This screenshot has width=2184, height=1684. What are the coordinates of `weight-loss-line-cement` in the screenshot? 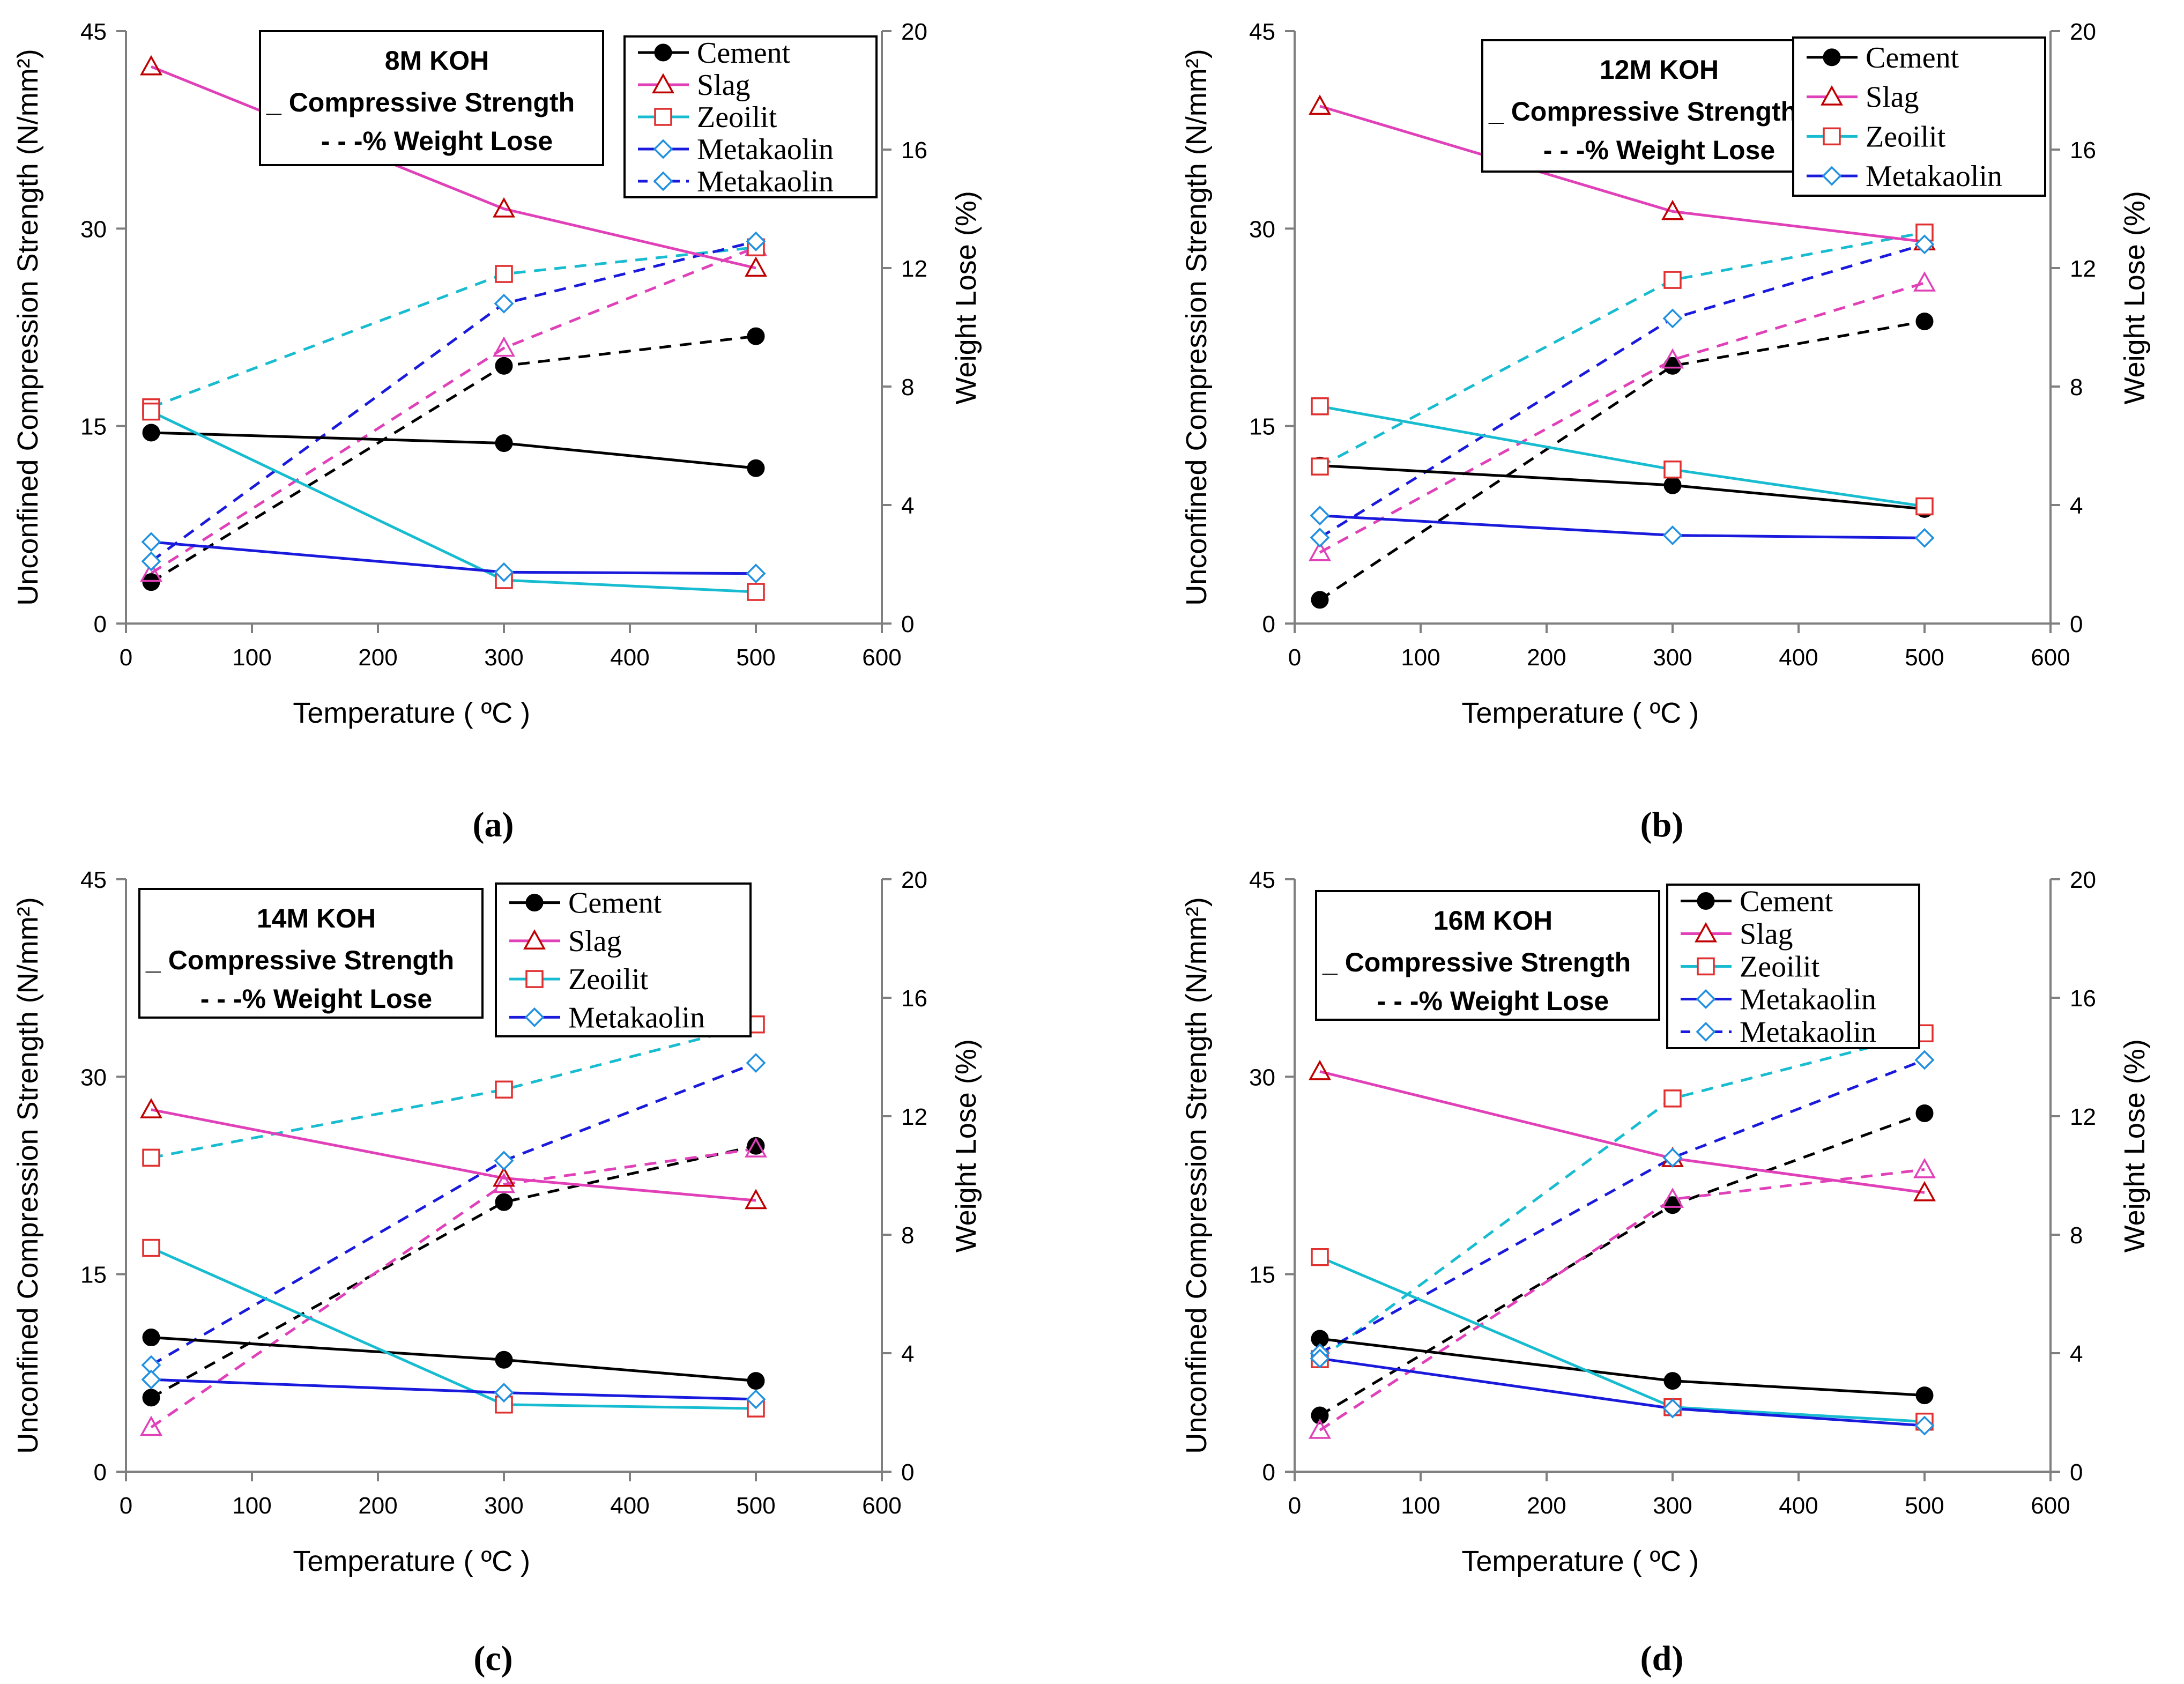 It's located at (453, 1271).